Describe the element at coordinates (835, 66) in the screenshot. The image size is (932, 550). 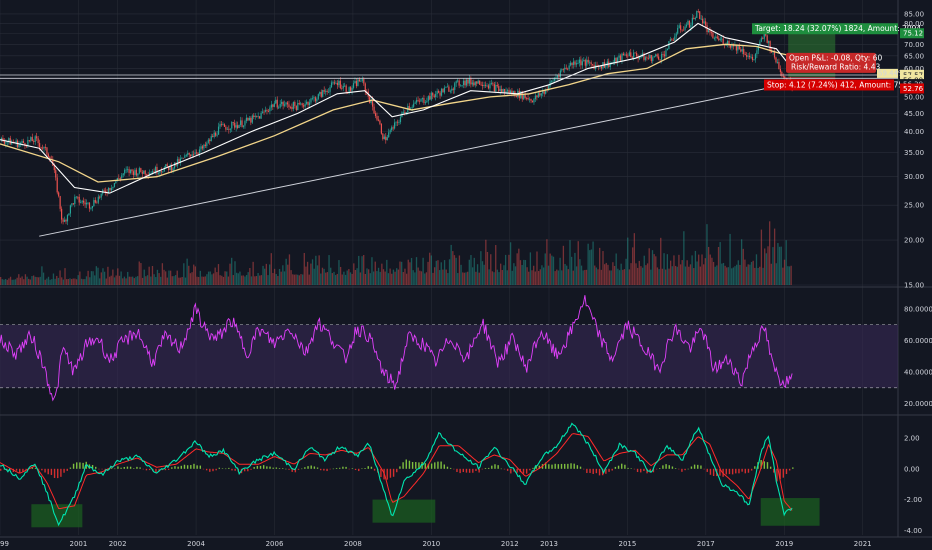
I see `risk-reward-label: Risk/Reward Ratio: 4.43` at that location.